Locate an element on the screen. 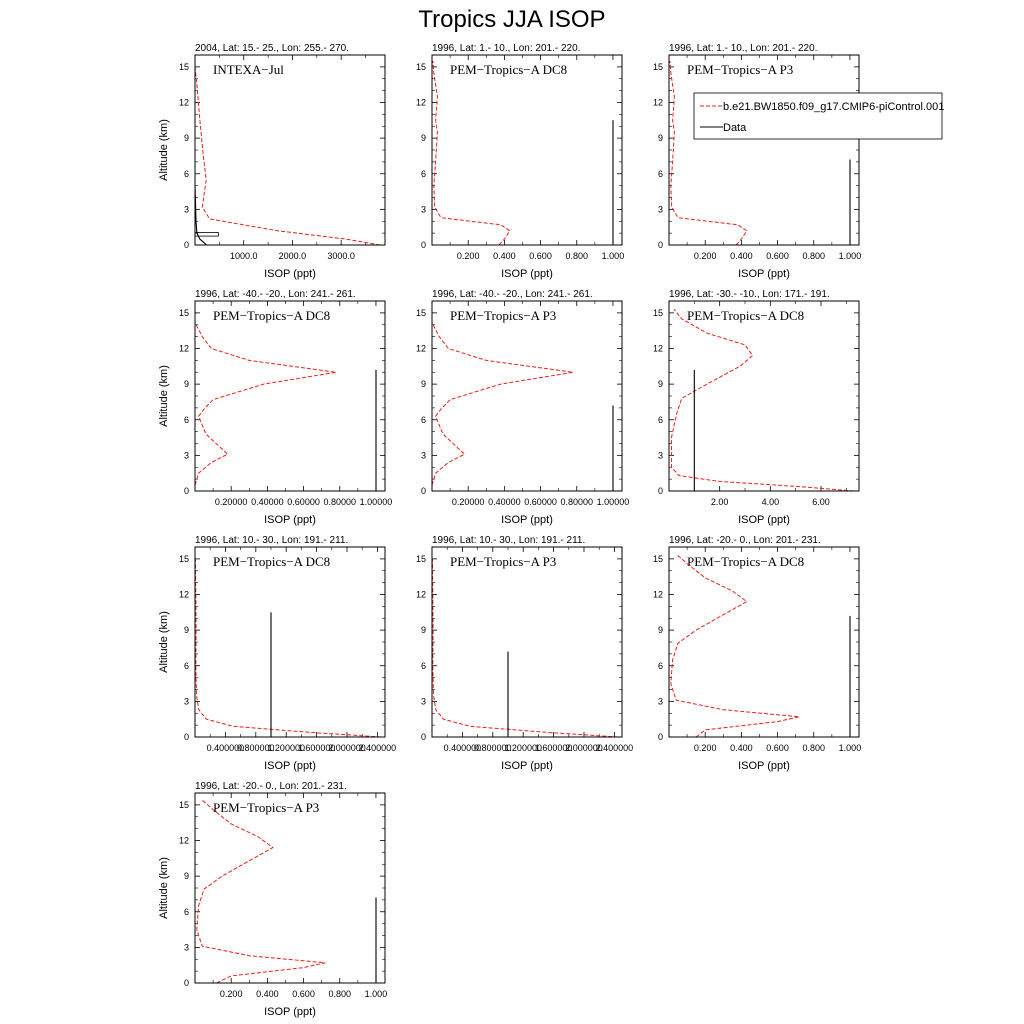 The image size is (1024, 1024). x-tick-label: 0.80000 is located at coordinates (339, 502).